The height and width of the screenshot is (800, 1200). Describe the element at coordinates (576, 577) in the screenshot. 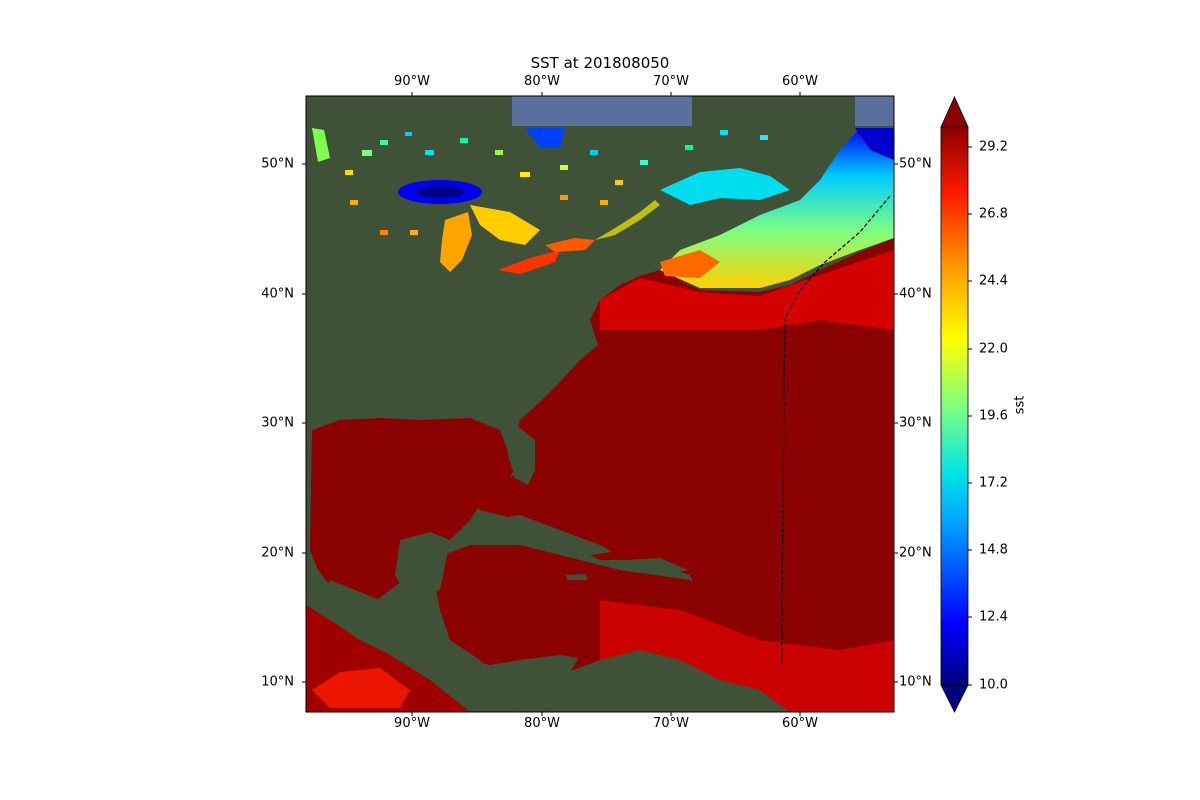

I see `jamaica` at that location.